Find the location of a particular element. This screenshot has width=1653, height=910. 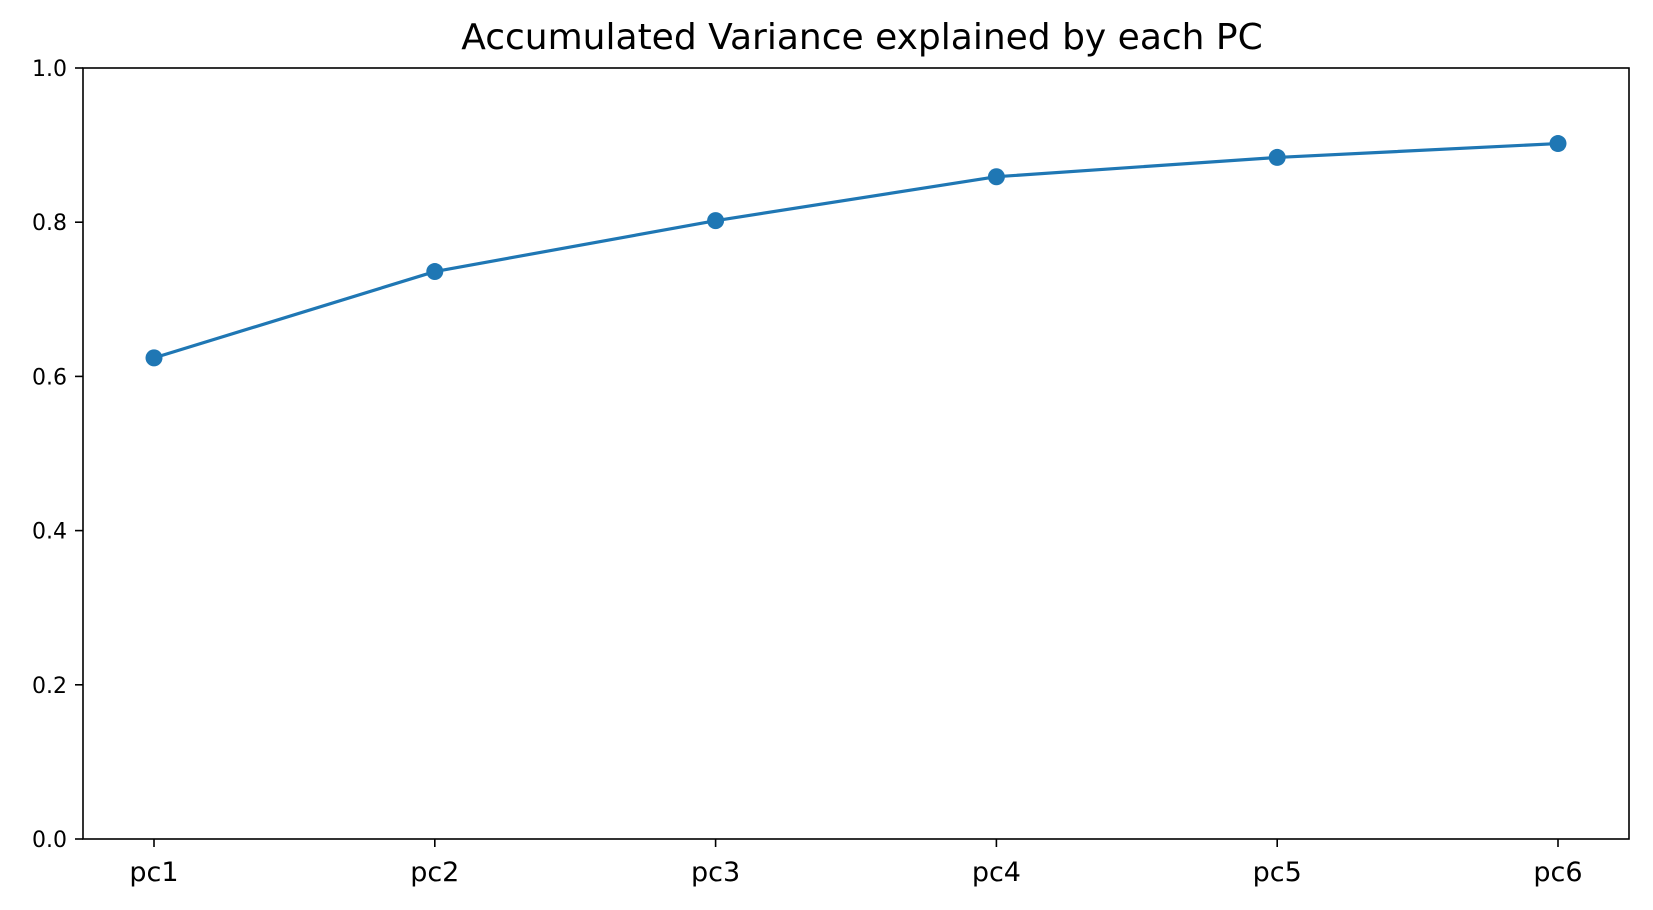

ytick-label: 0.0 is located at coordinates (49, 840).